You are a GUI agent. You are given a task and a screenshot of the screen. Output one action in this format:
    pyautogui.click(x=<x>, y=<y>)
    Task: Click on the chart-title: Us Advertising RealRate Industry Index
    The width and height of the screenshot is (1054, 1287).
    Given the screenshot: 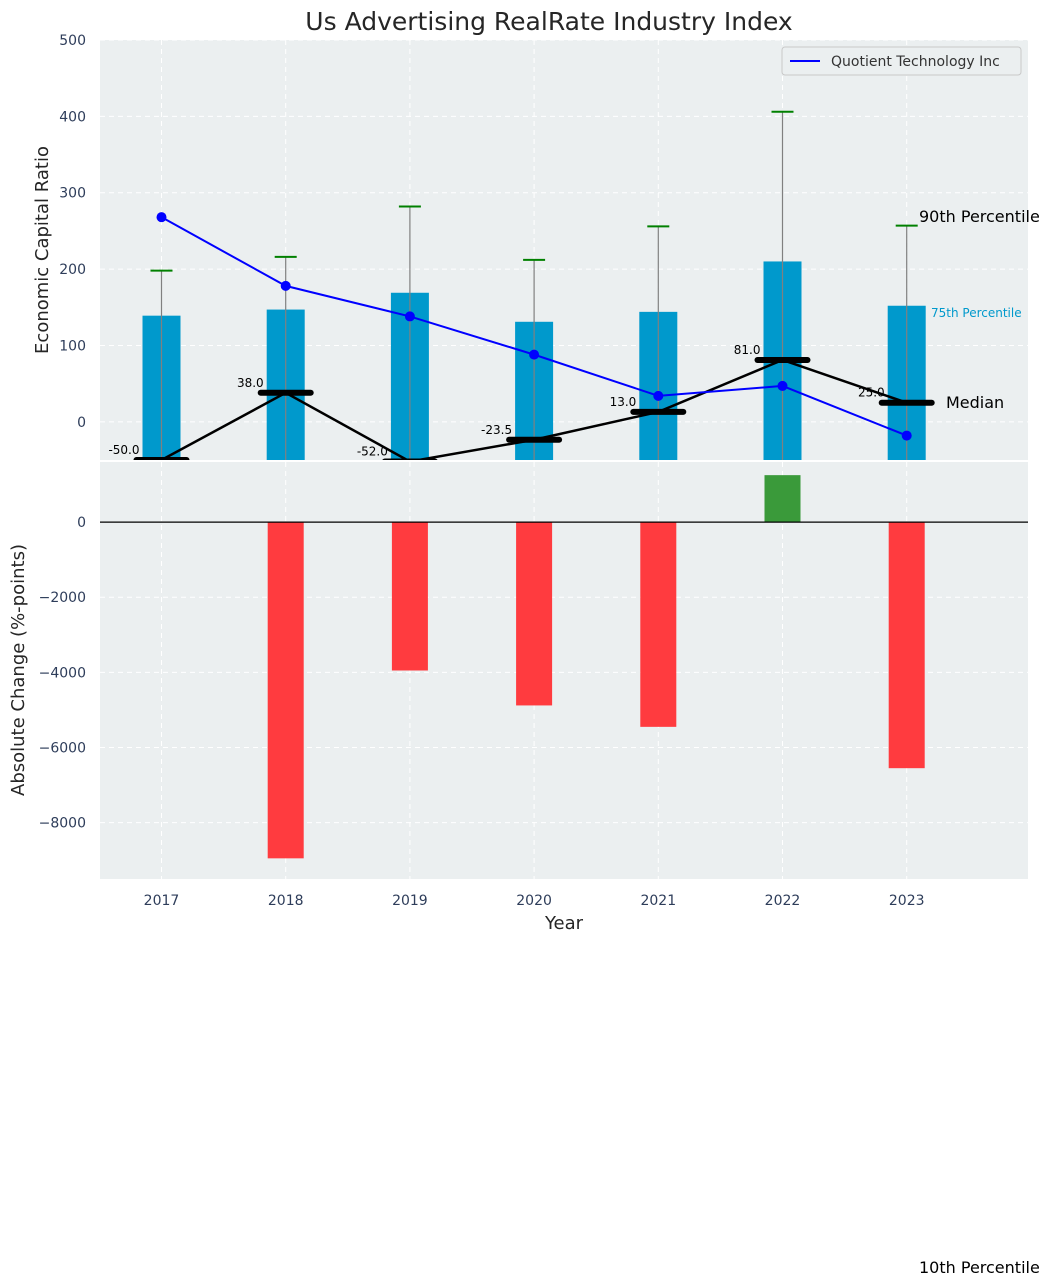 What is the action you would take?
    pyautogui.click(x=548, y=21)
    